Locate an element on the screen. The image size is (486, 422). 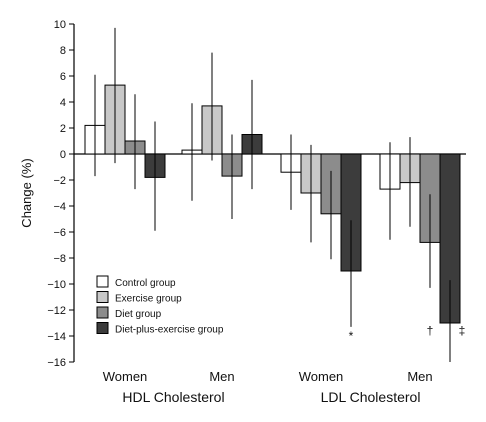
legend-label: Exercise group is located at coordinates (148, 299).